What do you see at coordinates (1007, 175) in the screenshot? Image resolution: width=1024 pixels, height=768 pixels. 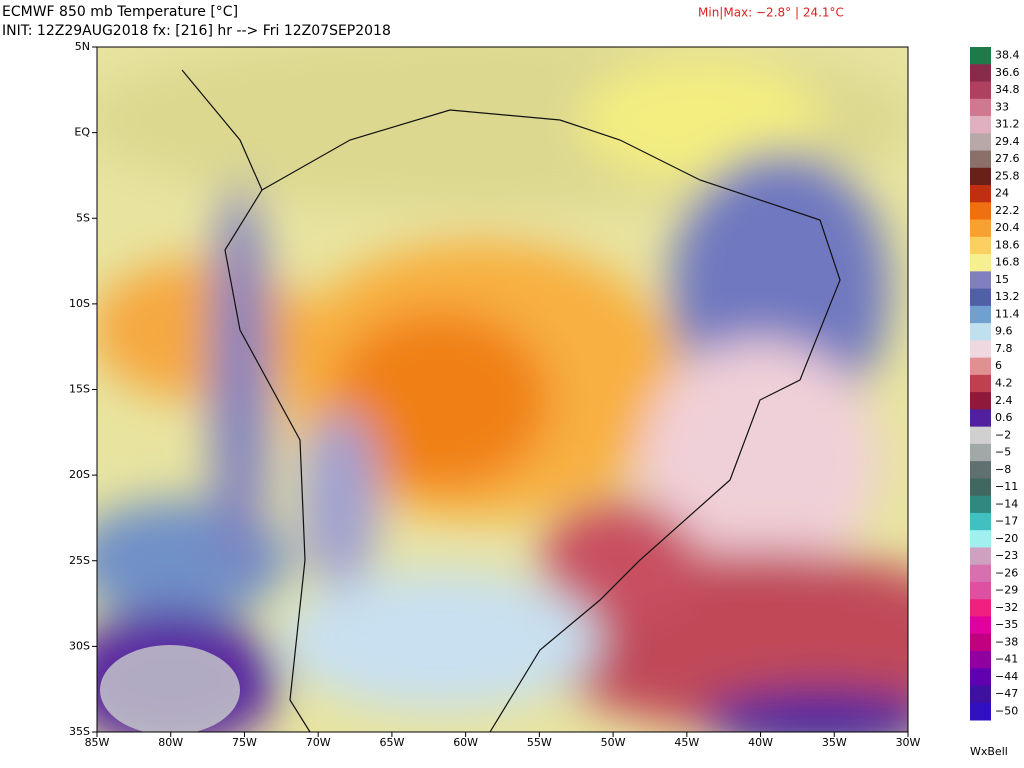 I see `colorbar-label: 25.8` at bounding box center [1007, 175].